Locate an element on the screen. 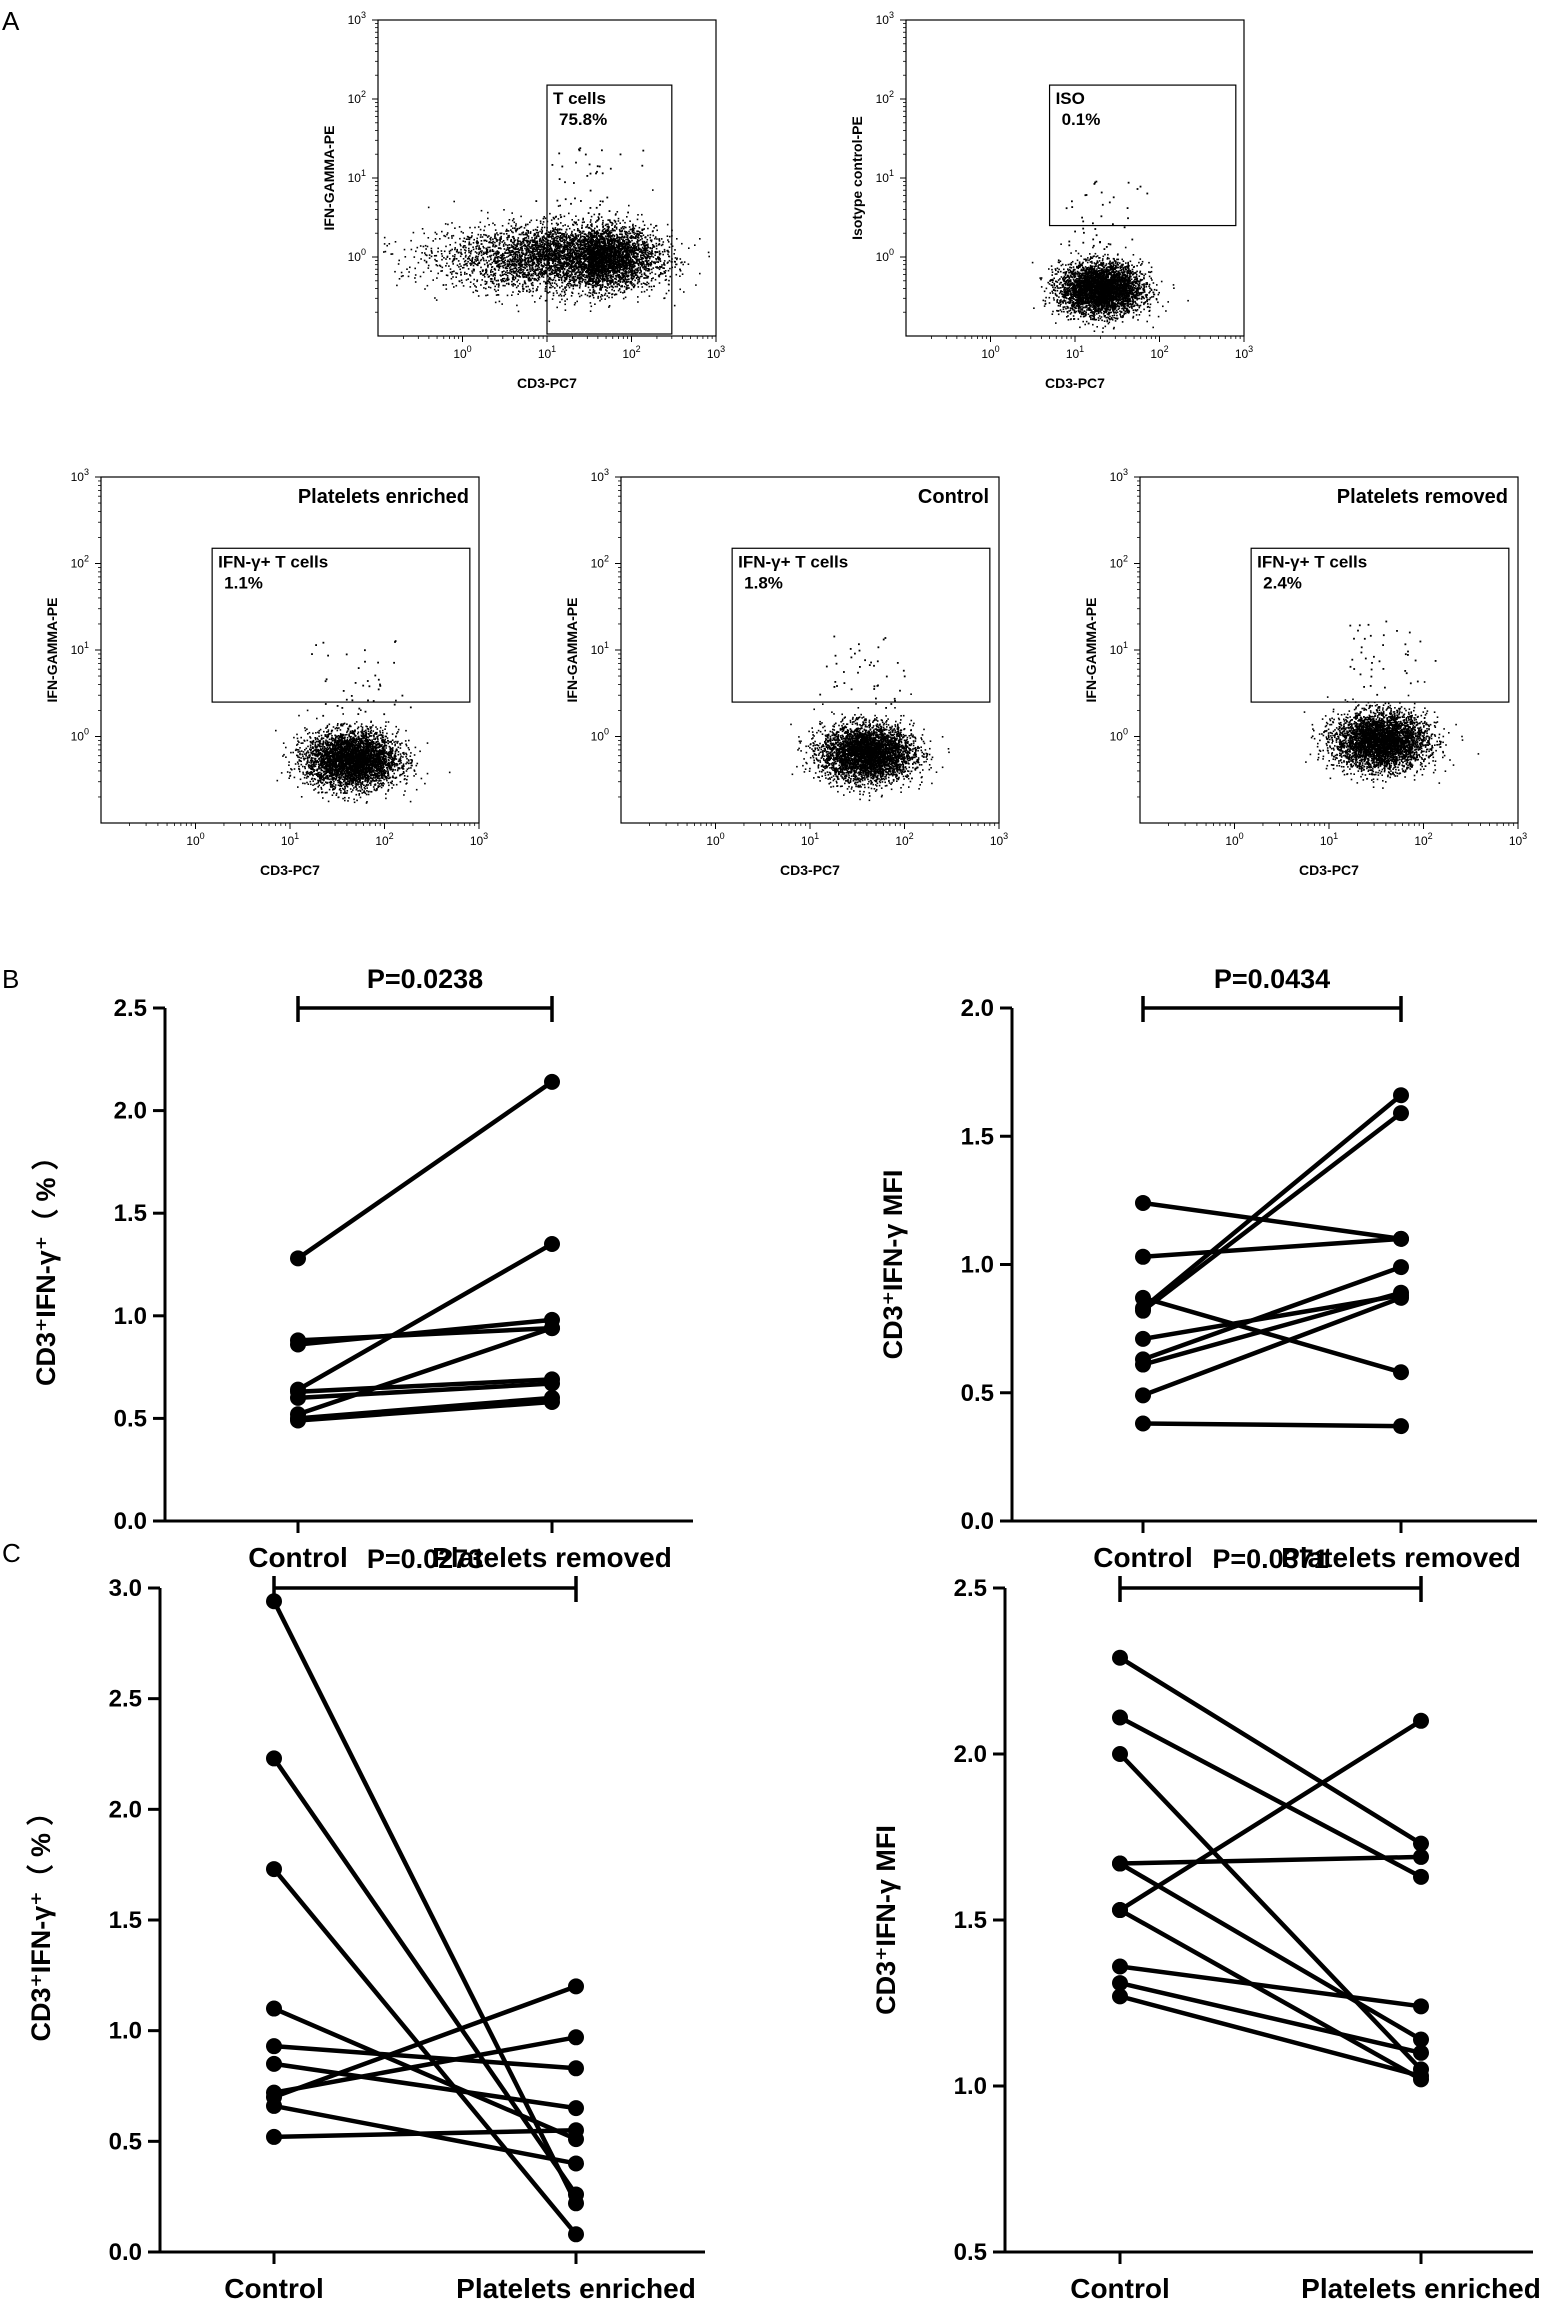 The width and height of the screenshot is (1549, 2299). gate-percent: 0.1% is located at coordinates (1081, 119).